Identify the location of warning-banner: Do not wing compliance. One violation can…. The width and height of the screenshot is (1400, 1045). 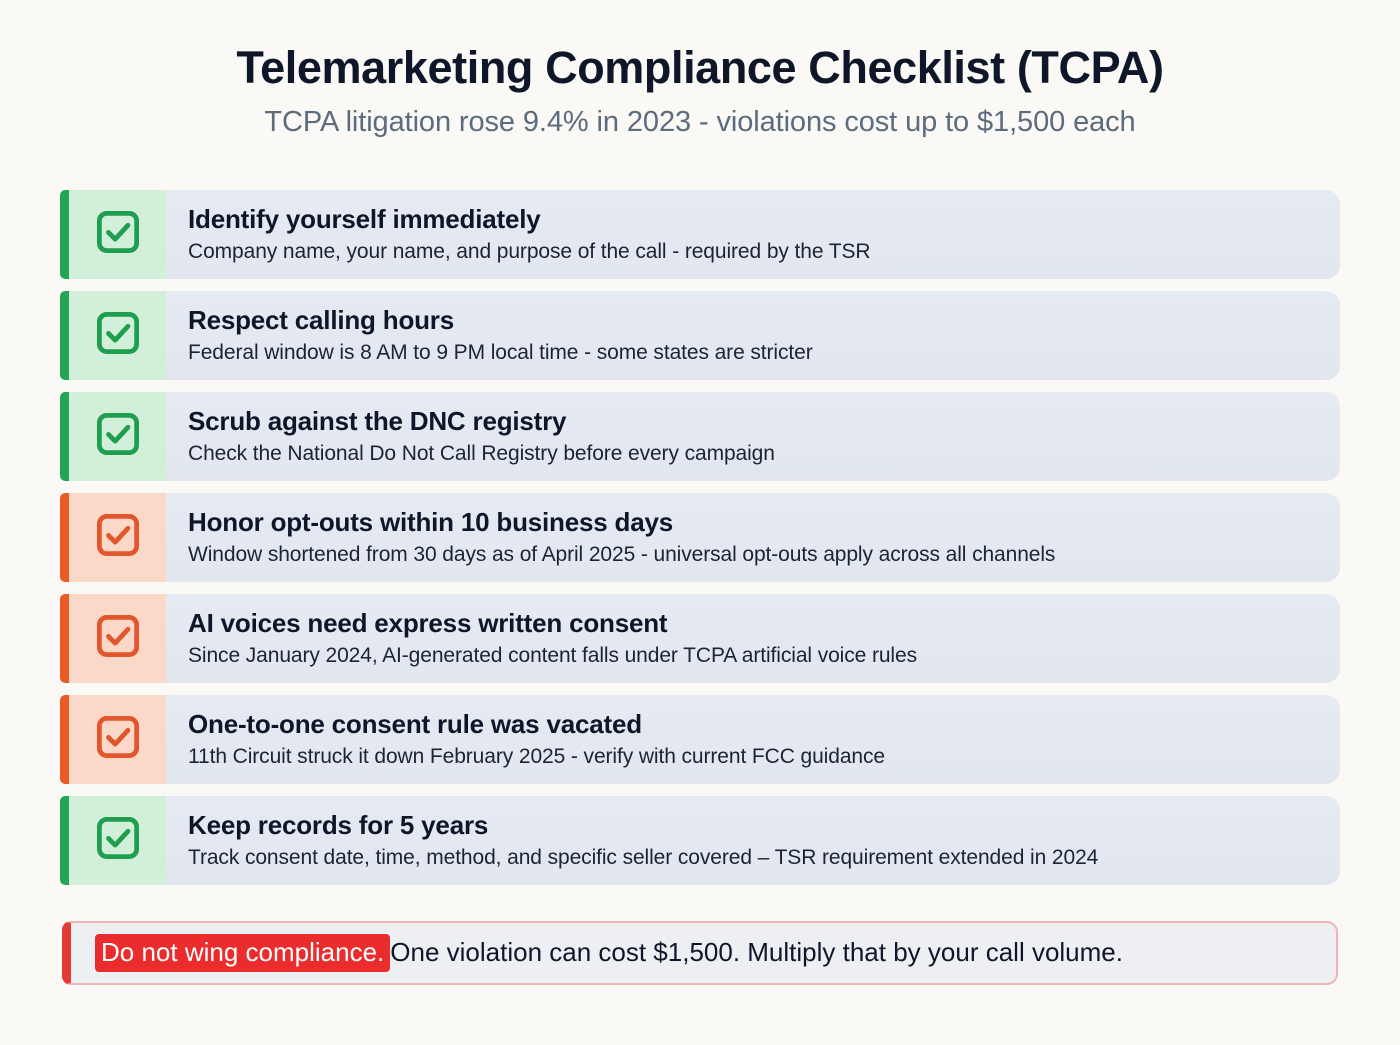
(700, 953).